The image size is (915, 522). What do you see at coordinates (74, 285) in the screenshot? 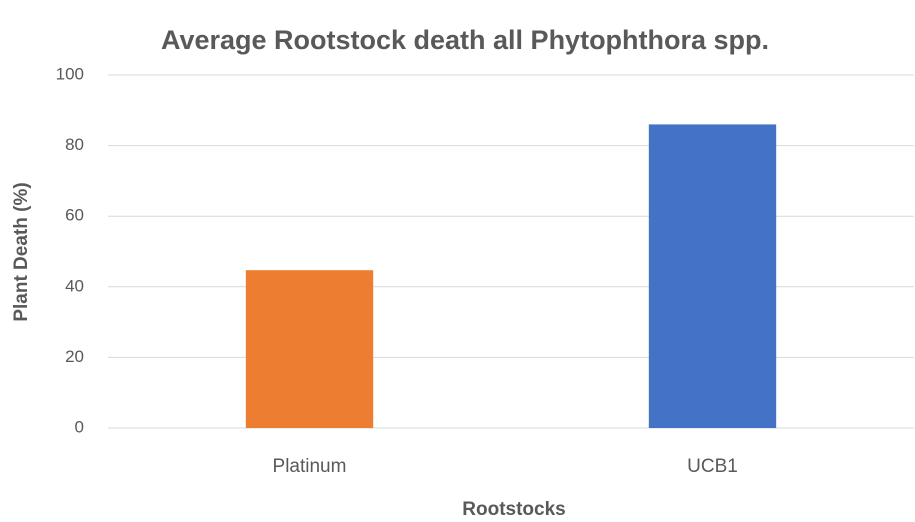
I see `y-tick-label: 40` at bounding box center [74, 285].